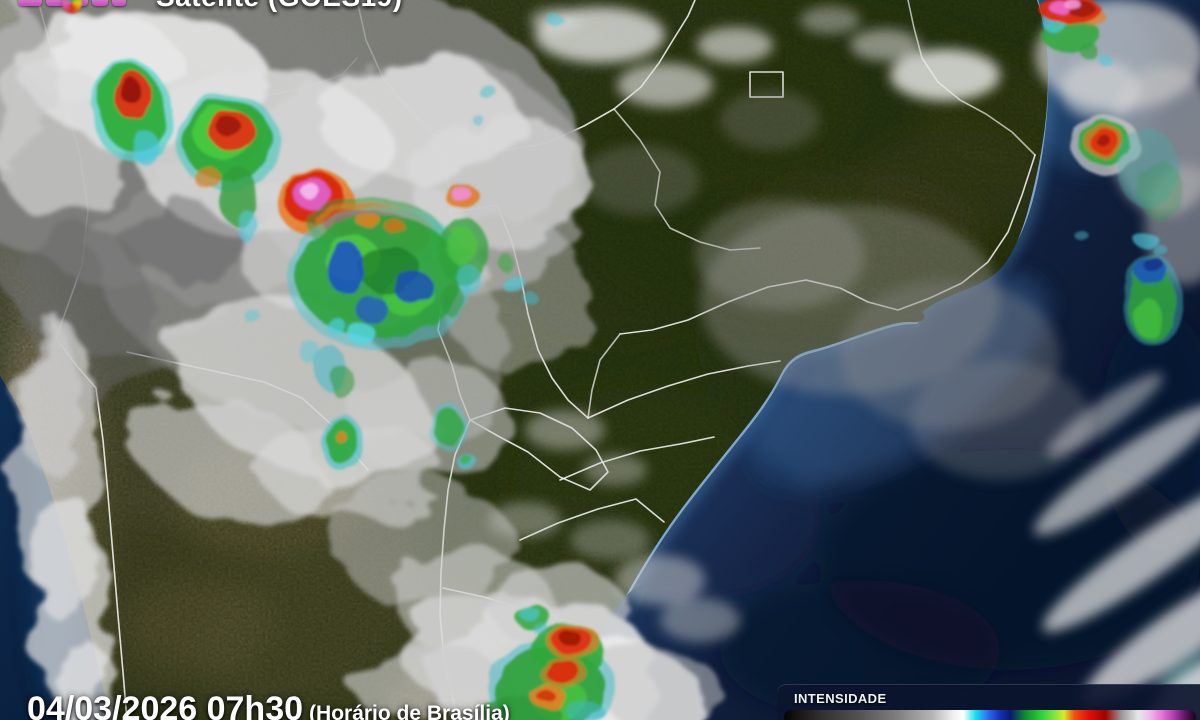  Describe the element at coordinates (988, 702) in the screenshot. I see `intensity-legend: INTENSIDADE` at that location.